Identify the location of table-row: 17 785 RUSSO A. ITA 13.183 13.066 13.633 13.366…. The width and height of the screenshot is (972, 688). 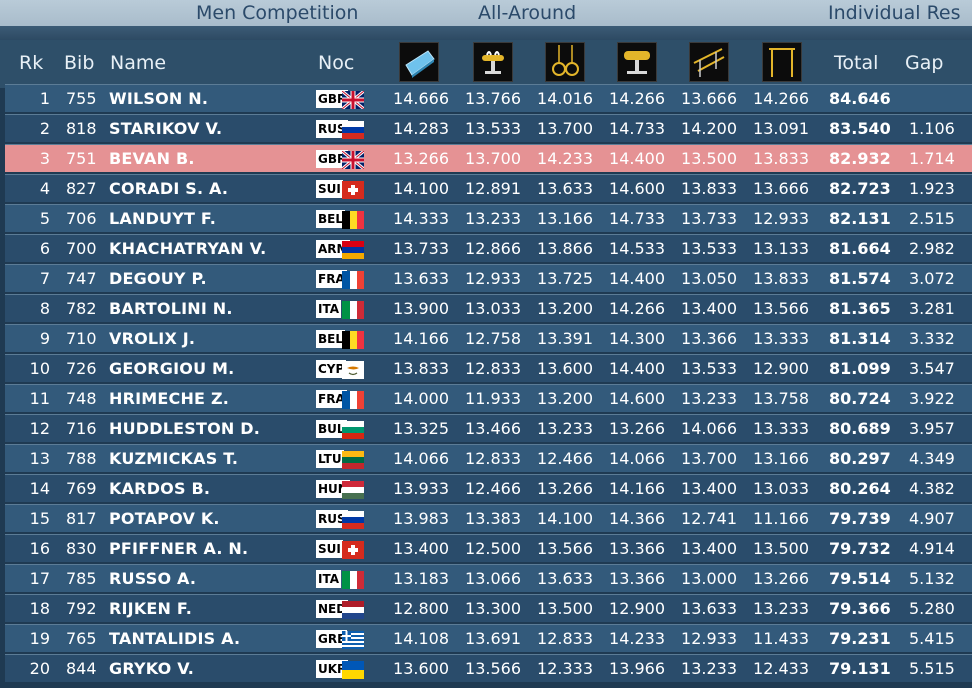
(488, 578).